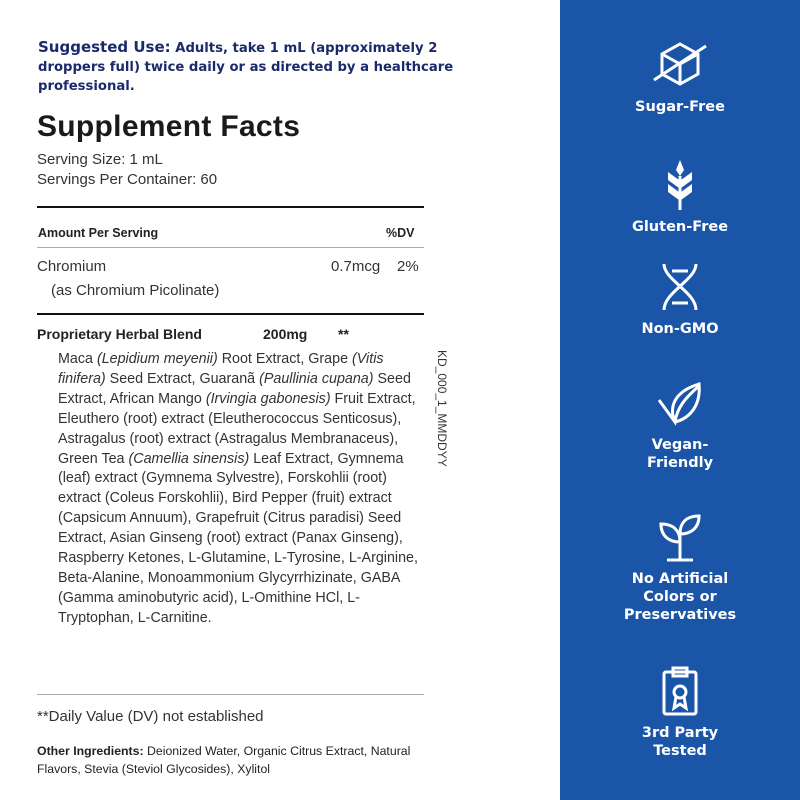 This screenshot has width=800, height=800. I want to click on dna-icon, so click(680, 287).